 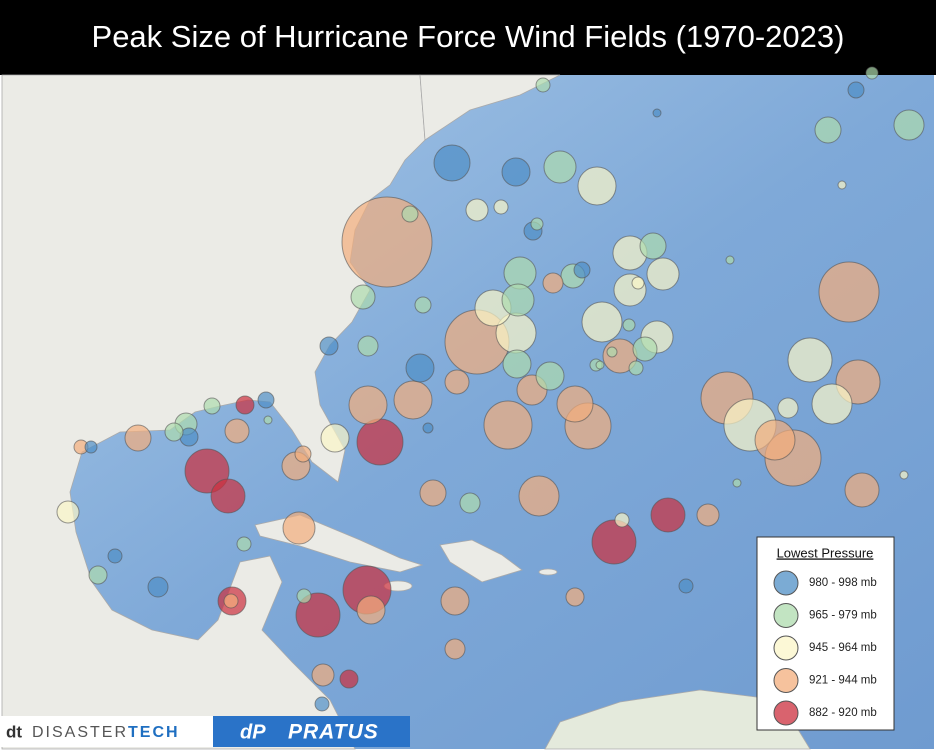 I want to click on hispaniola, so click(x=481, y=561).